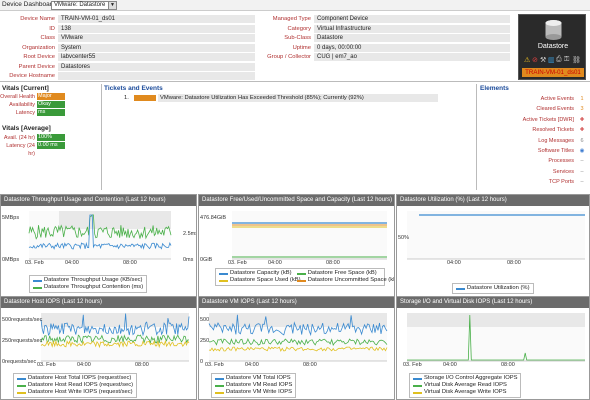  Describe the element at coordinates (545, 151) in the screenshot. I see `element-link: Software Titles ◉` at that location.